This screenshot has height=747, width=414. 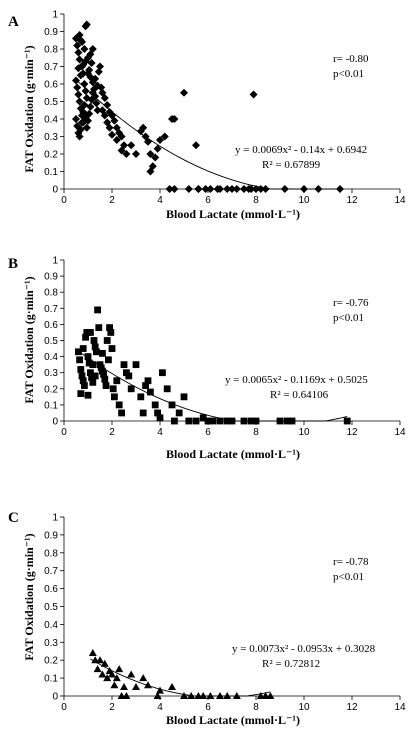 What do you see at coordinates (304, 200) in the screenshot?
I see `x-tick-label-a: 10` at bounding box center [304, 200].